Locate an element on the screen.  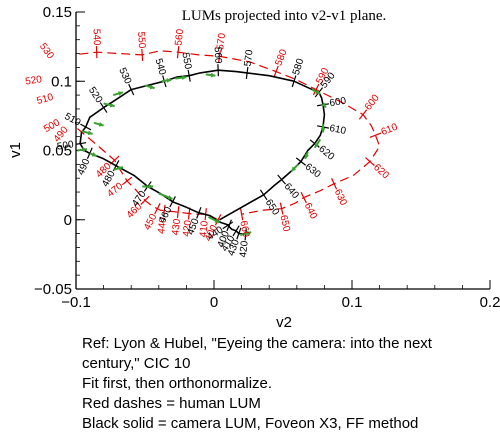
y-tick-label: 0.1 is located at coordinates (61, 81).